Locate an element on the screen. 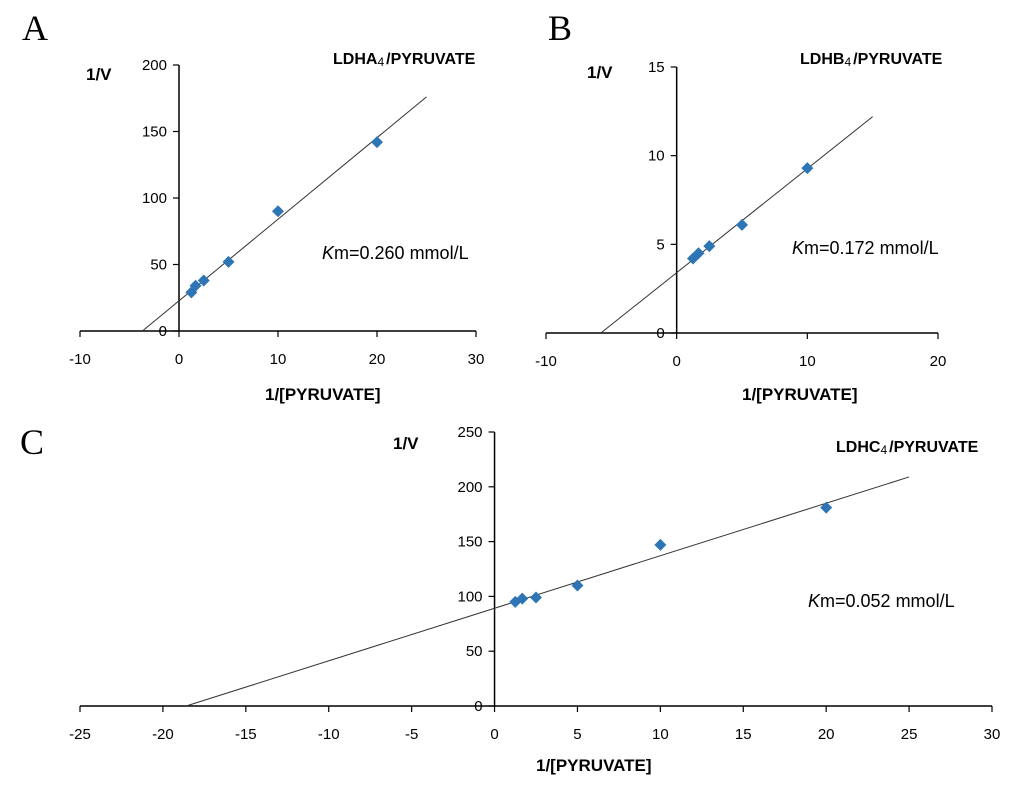 This screenshot has width=1024, height=785. y-tick-label-a: 0 is located at coordinates (163, 331).